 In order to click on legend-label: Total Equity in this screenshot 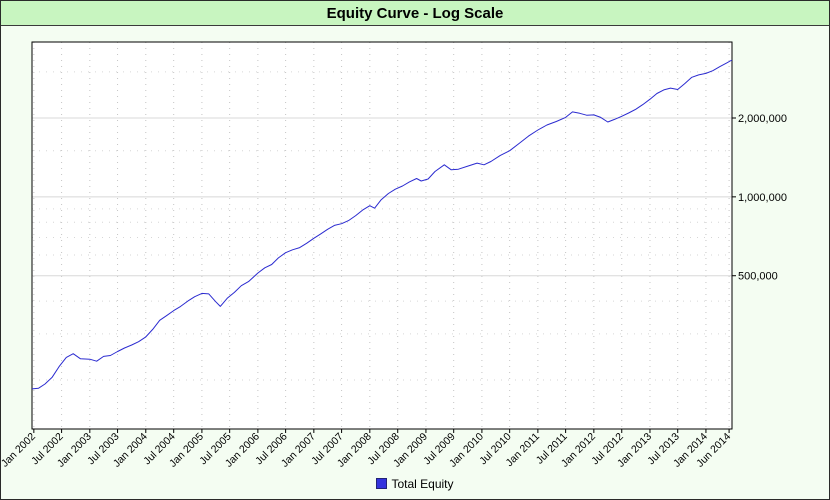, I will do `click(422, 484)`.